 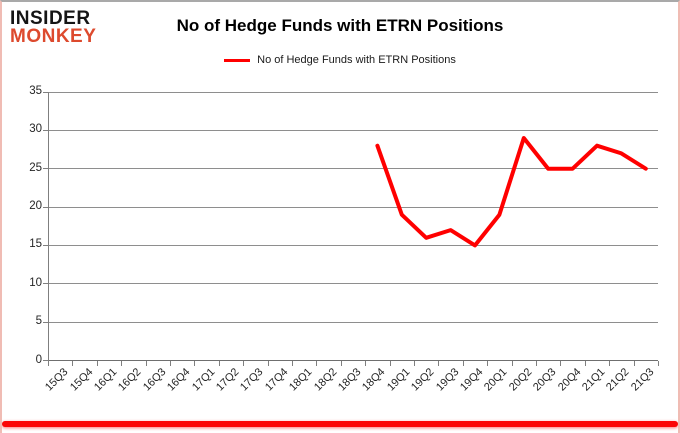 What do you see at coordinates (38, 321) in the screenshot?
I see `y-tick-label: 5` at bounding box center [38, 321].